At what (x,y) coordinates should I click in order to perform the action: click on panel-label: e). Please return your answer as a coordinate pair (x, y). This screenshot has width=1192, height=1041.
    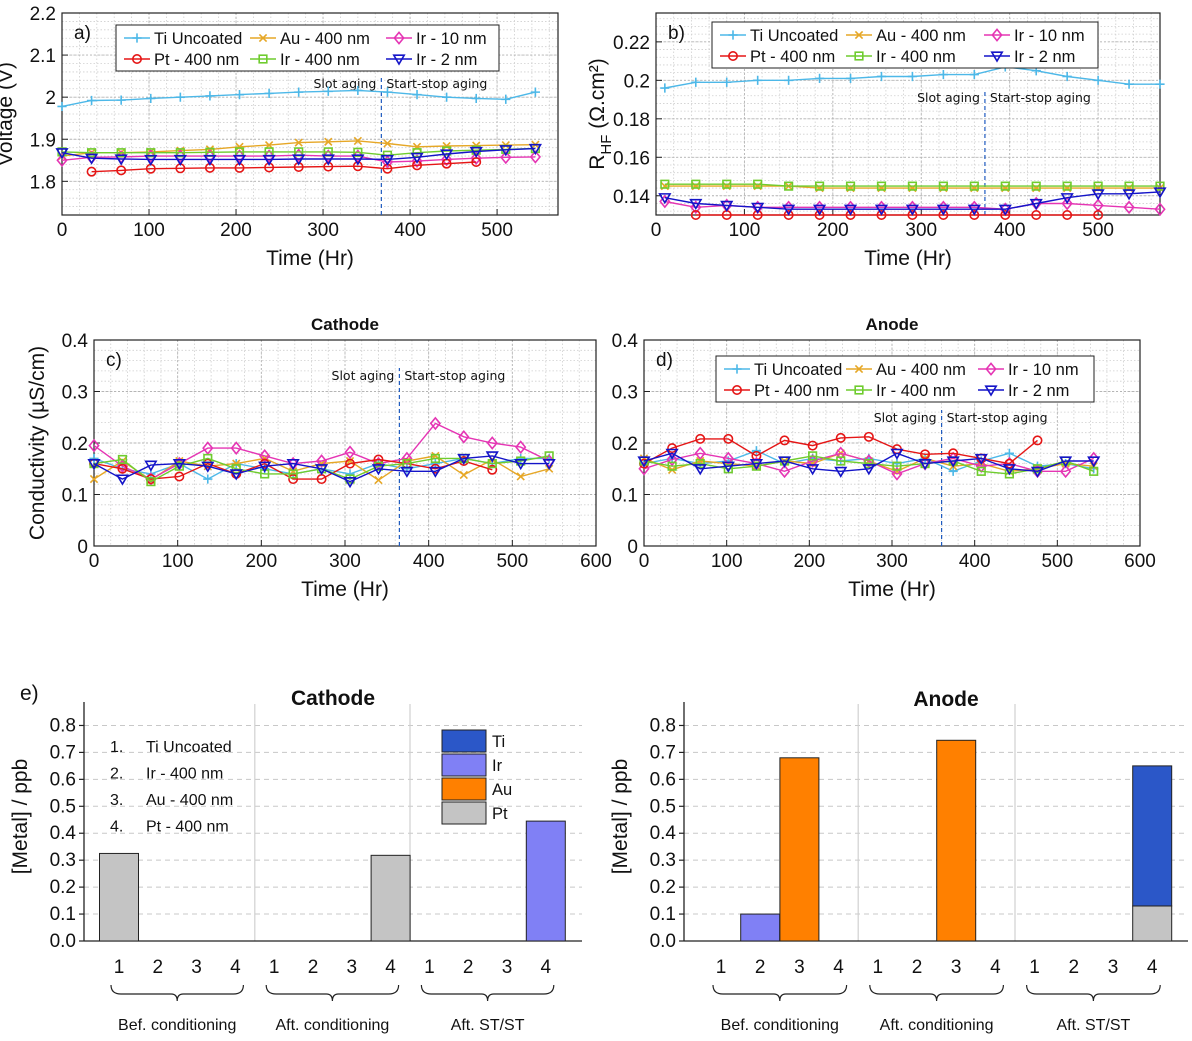
    Looking at the image, I should click on (29, 693).